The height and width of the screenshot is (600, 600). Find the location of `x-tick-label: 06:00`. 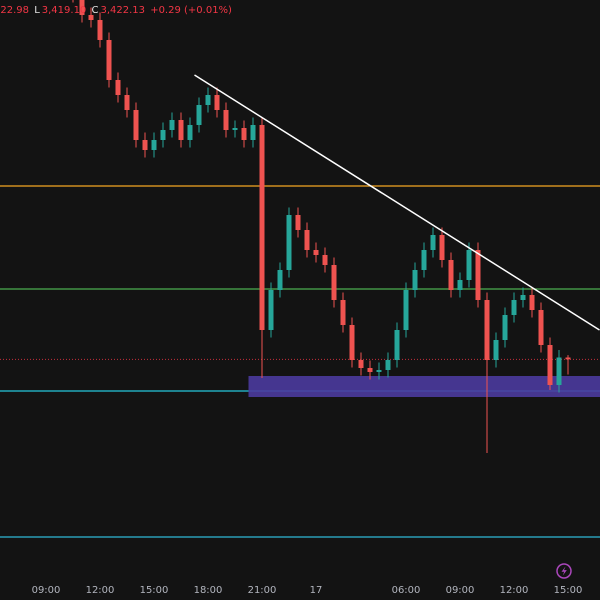

x-tick-label: 06:00 is located at coordinates (406, 590).